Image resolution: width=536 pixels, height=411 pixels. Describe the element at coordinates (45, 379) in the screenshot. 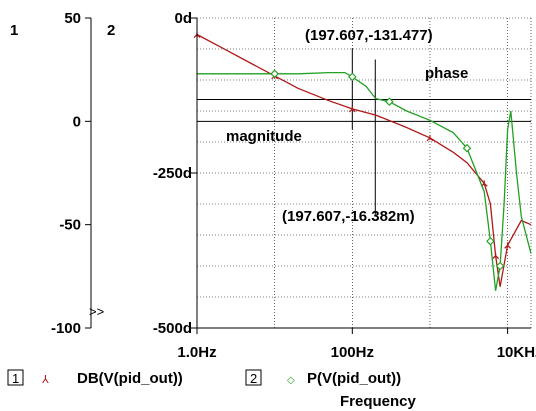

I see `legend-series-1-marker-icon: ⅄` at that location.